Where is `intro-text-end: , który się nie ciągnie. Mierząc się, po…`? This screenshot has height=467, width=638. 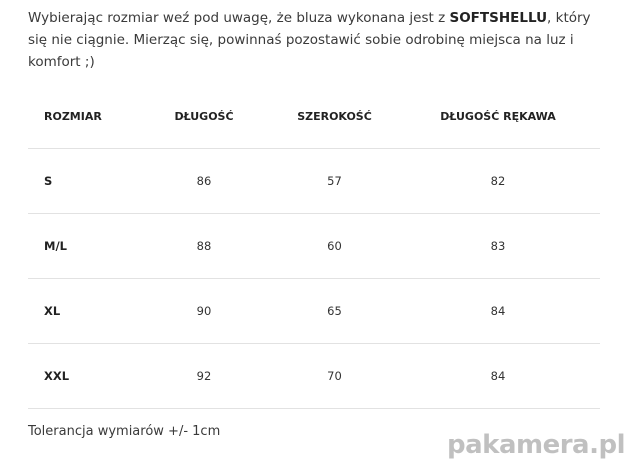
intro-text-end: , który się nie ciągnie. Mierząc się, po… is located at coordinates (309, 40).